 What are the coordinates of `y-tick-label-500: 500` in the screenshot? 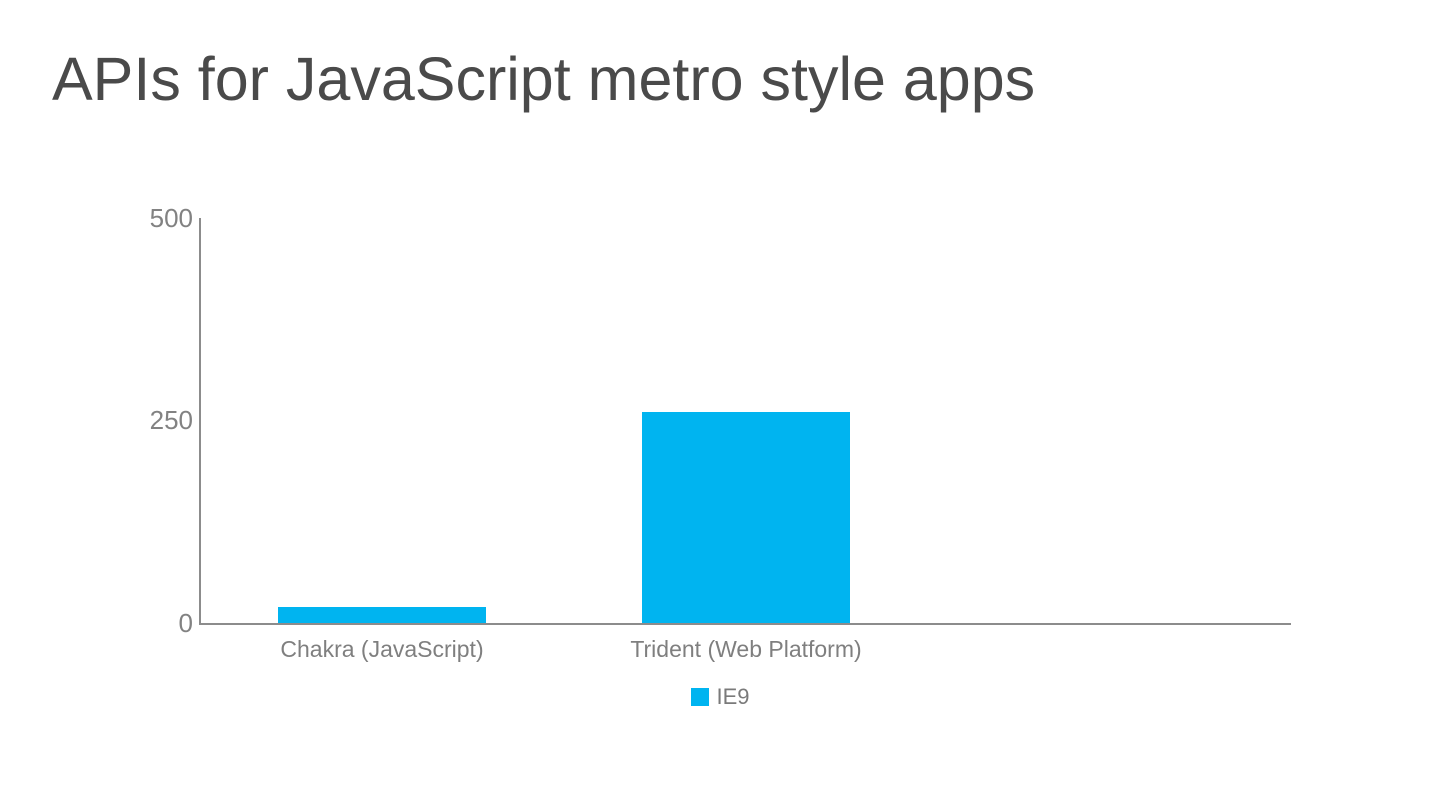 It's located at (171, 218).